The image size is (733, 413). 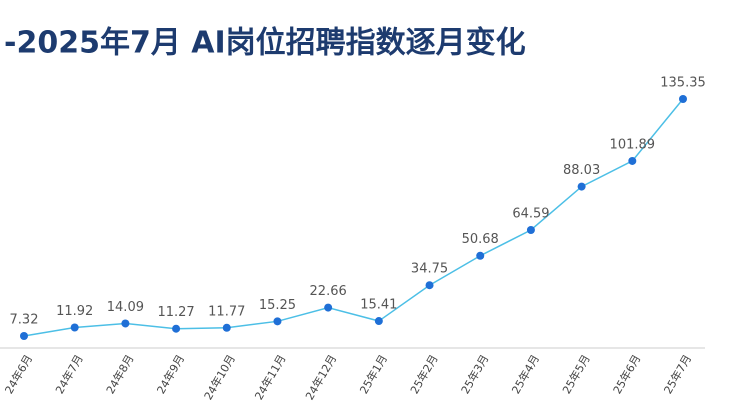 What do you see at coordinates (530, 213) in the screenshot?
I see `value-label: 64.59` at bounding box center [530, 213].